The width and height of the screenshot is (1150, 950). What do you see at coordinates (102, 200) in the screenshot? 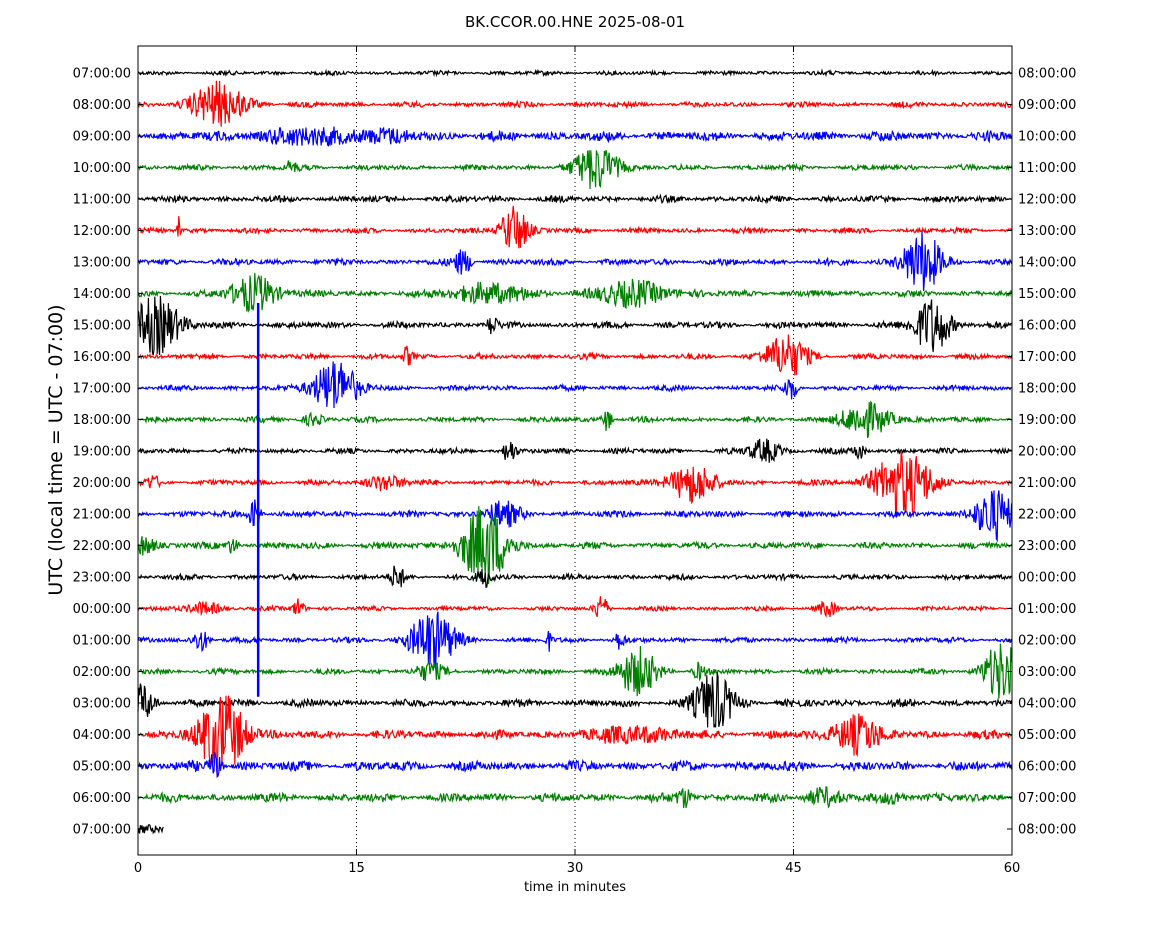
I see `y-tick-label-left: 11:00:00` at bounding box center [102, 200].